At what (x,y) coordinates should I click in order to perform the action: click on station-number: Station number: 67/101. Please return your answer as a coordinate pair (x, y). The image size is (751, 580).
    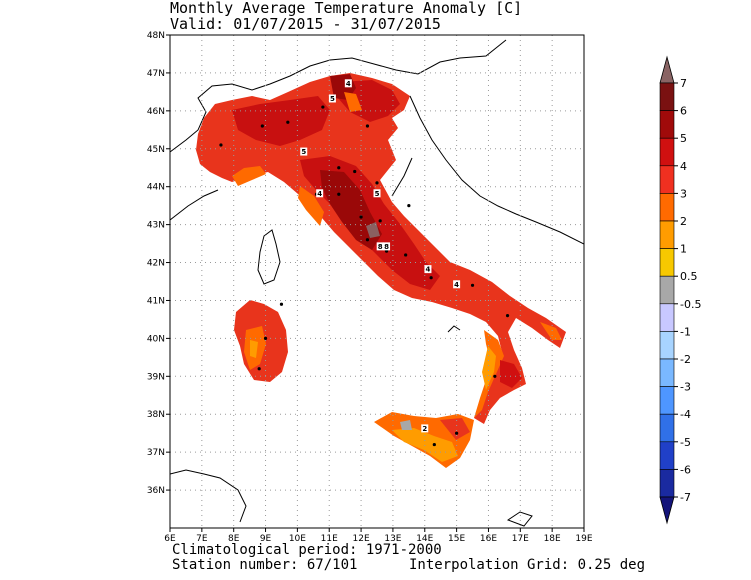
    Looking at the image, I should click on (265, 565).